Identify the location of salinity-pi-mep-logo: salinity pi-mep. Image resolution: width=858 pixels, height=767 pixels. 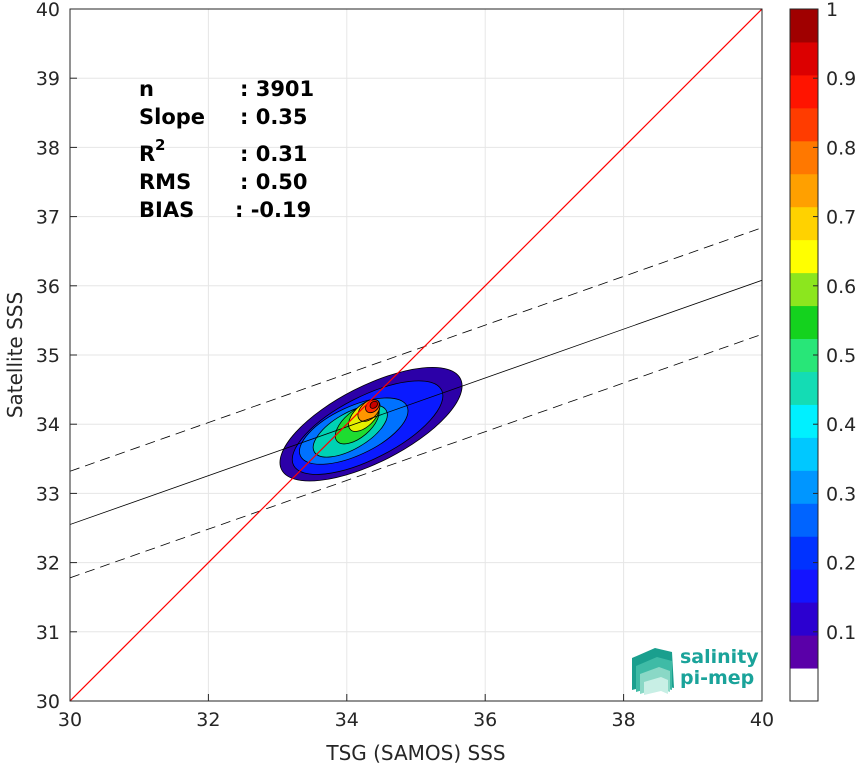
(695, 670).